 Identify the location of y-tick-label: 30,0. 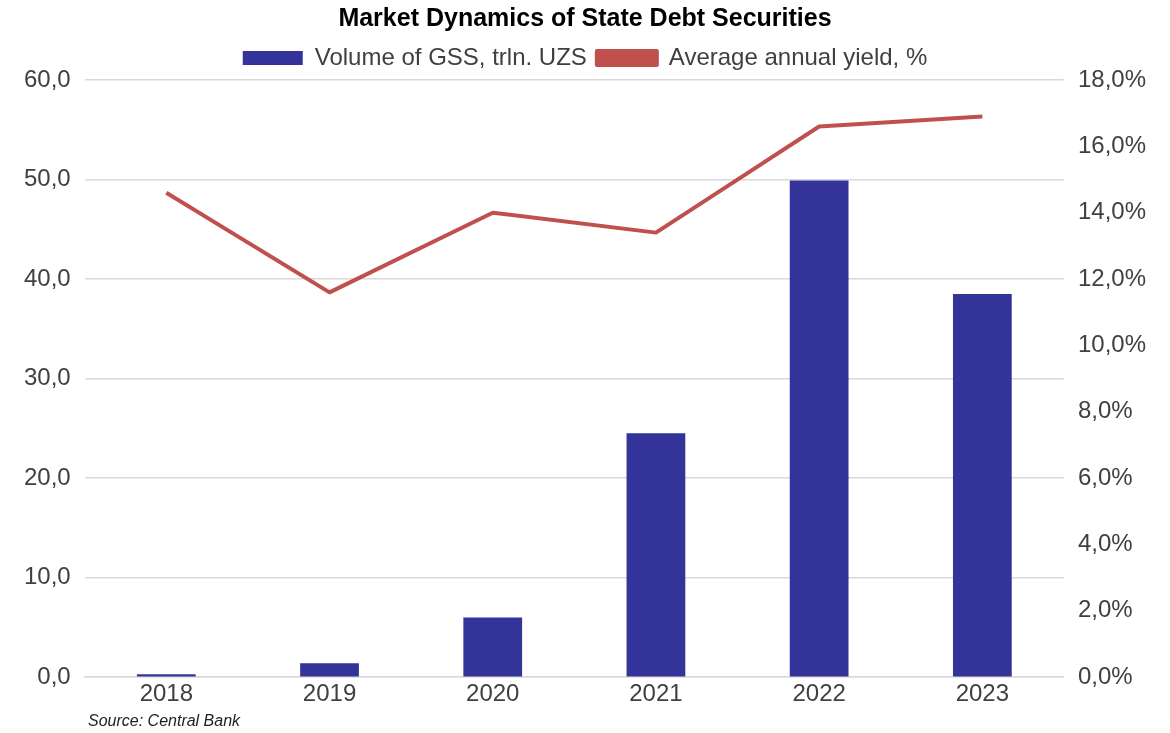
(47, 377).